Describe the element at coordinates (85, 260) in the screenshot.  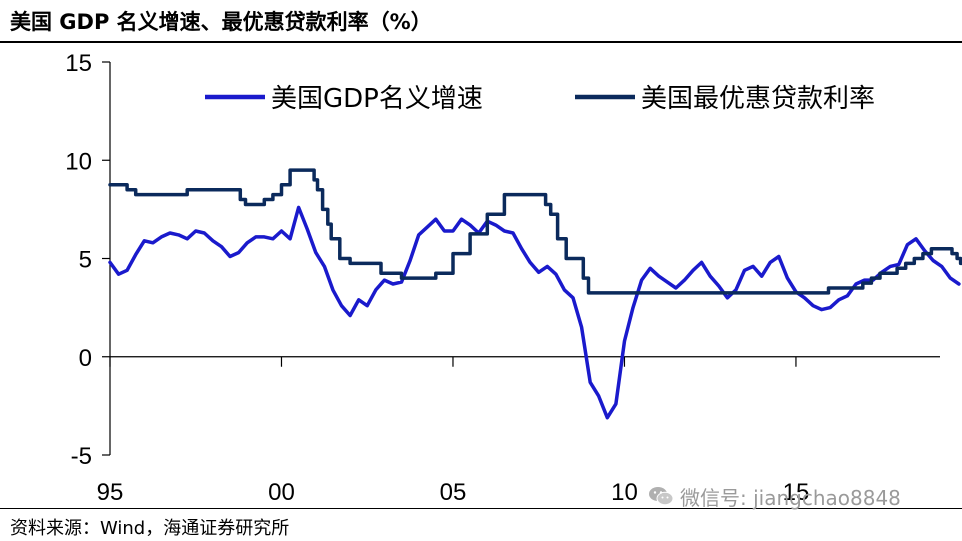
I see `y-tick-label: 5` at that location.